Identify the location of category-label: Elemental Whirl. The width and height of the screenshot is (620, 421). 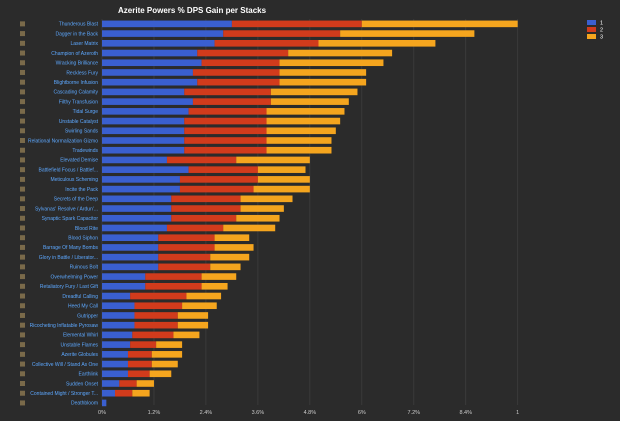
(80, 336).